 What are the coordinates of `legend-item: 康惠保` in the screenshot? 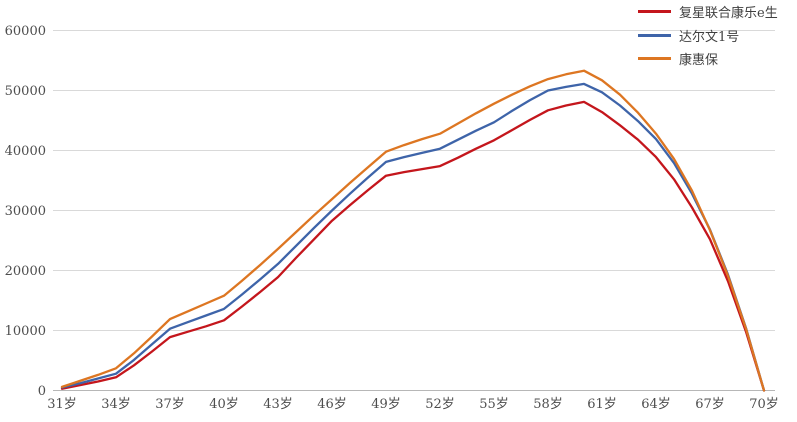 It's located at (708, 59).